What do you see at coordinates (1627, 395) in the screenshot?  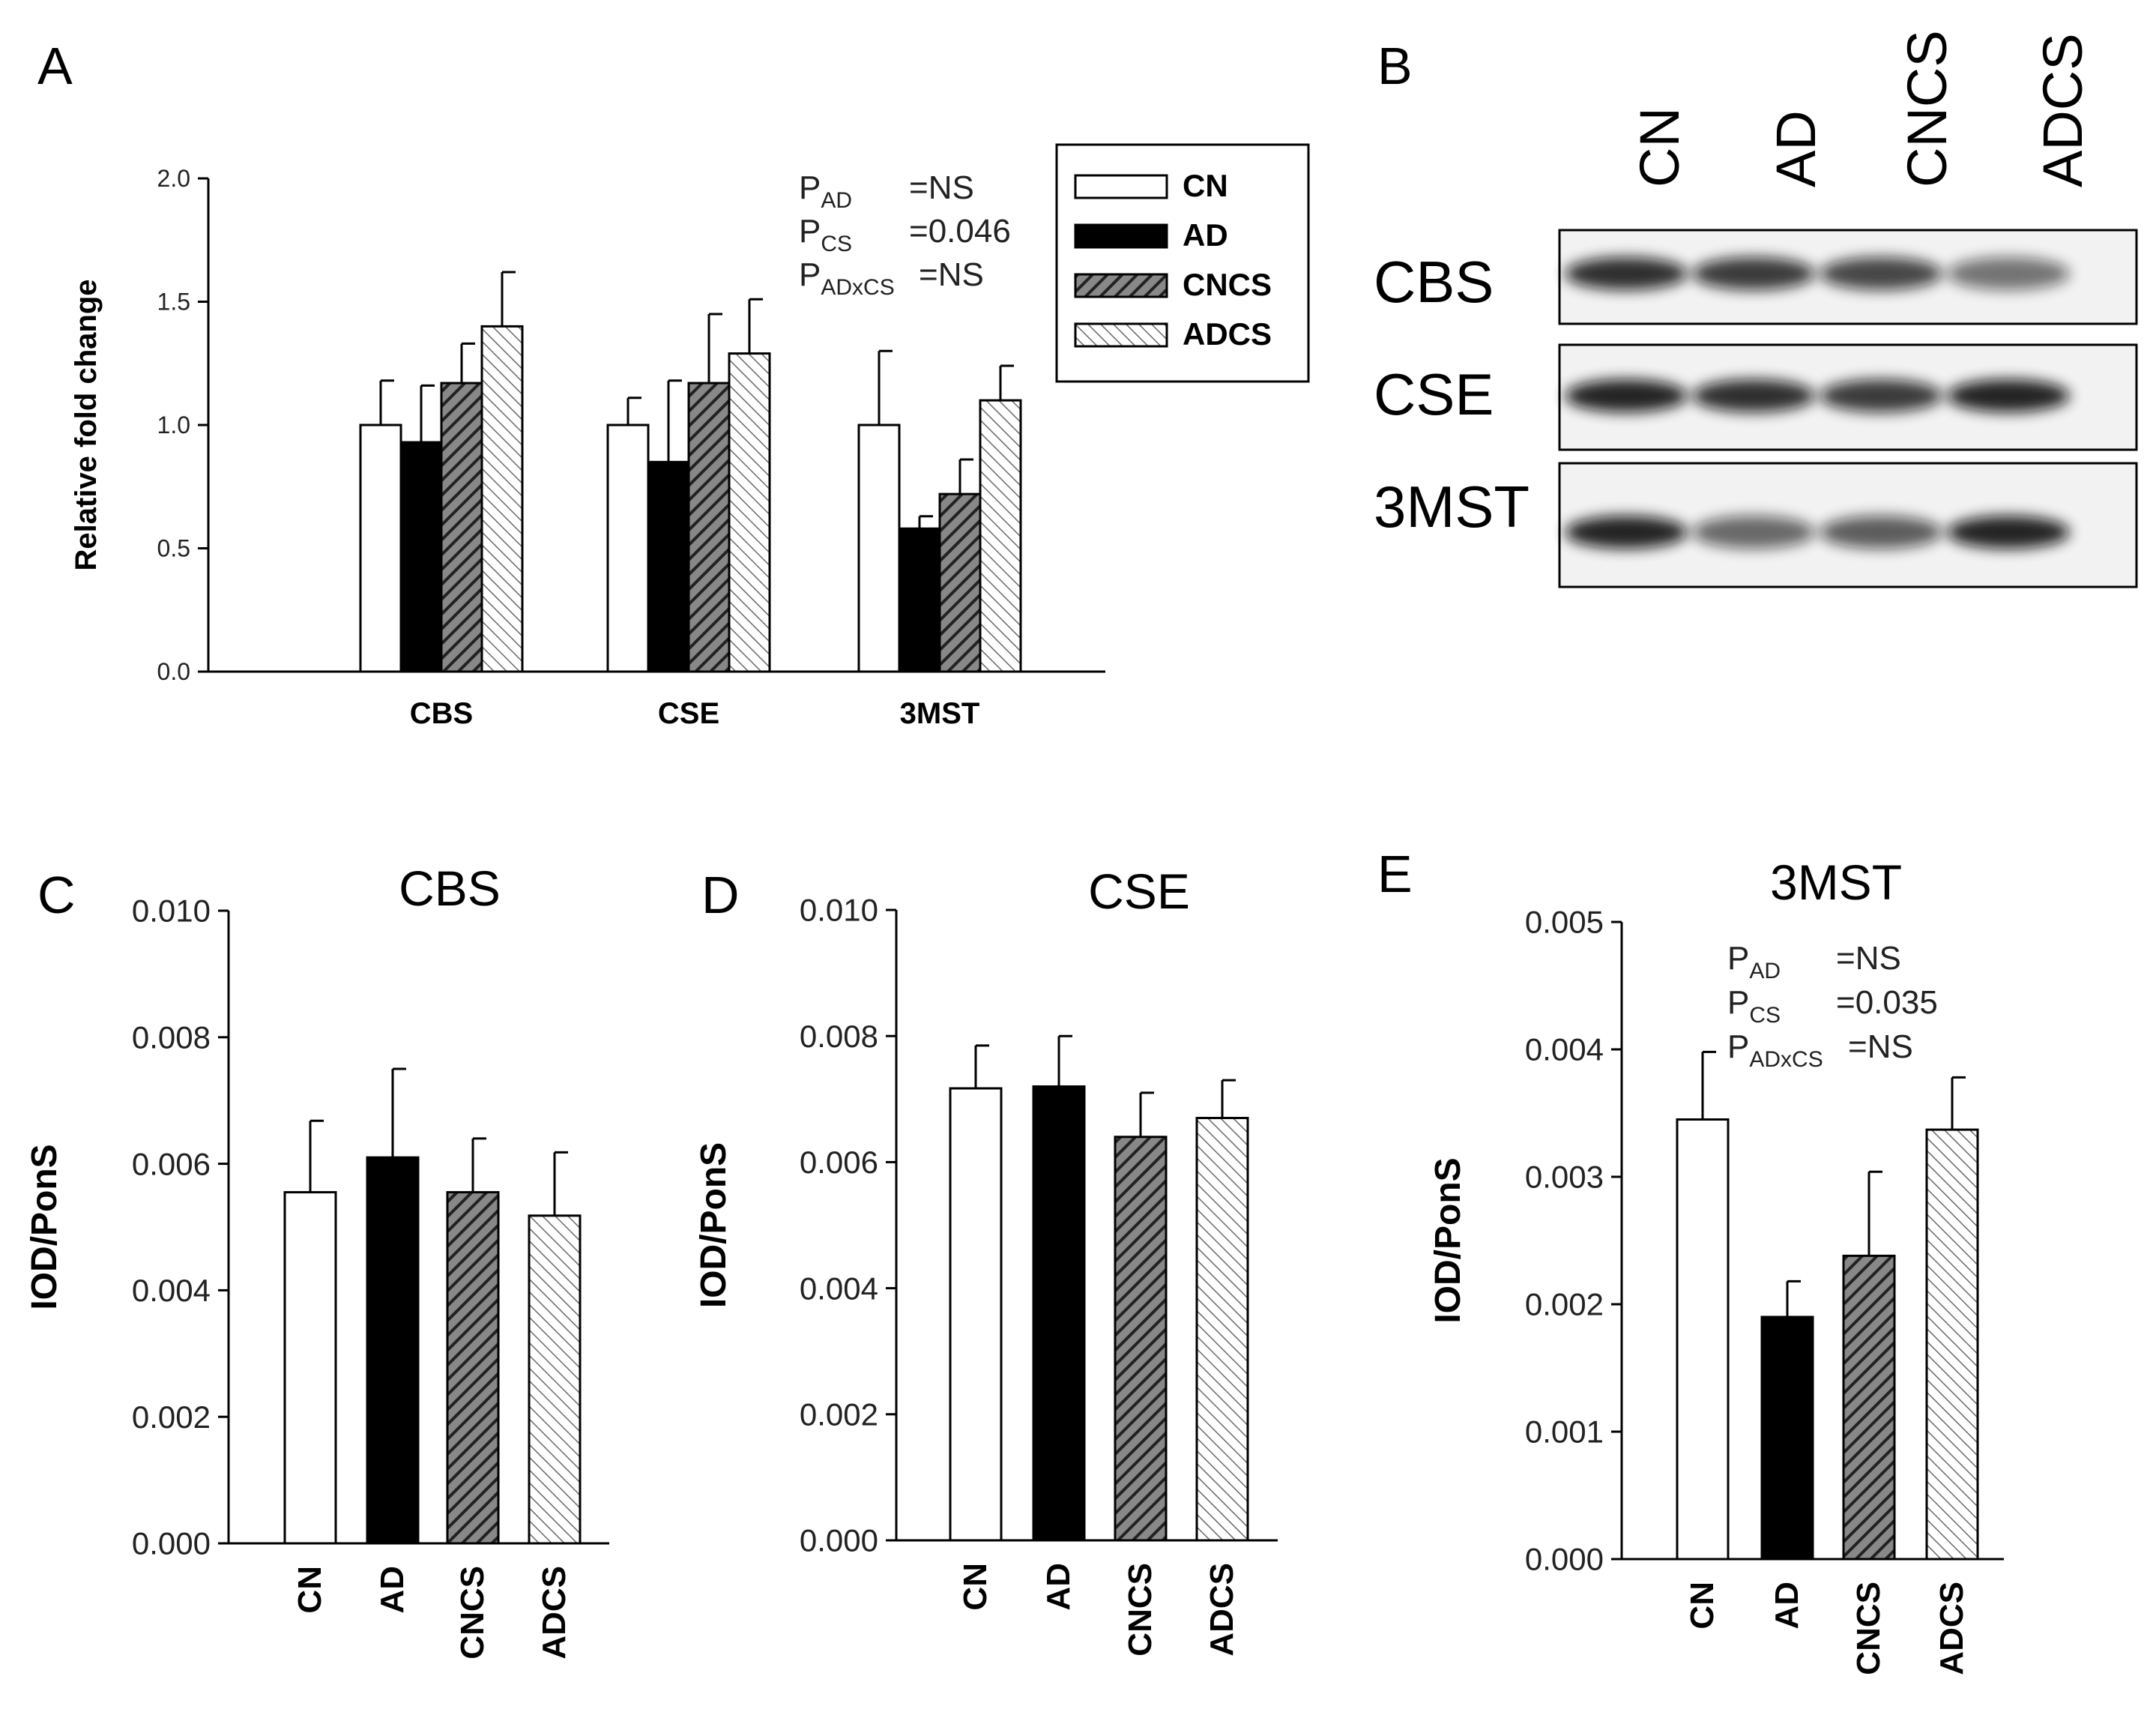 I see `band-cse-cn` at bounding box center [1627, 395].